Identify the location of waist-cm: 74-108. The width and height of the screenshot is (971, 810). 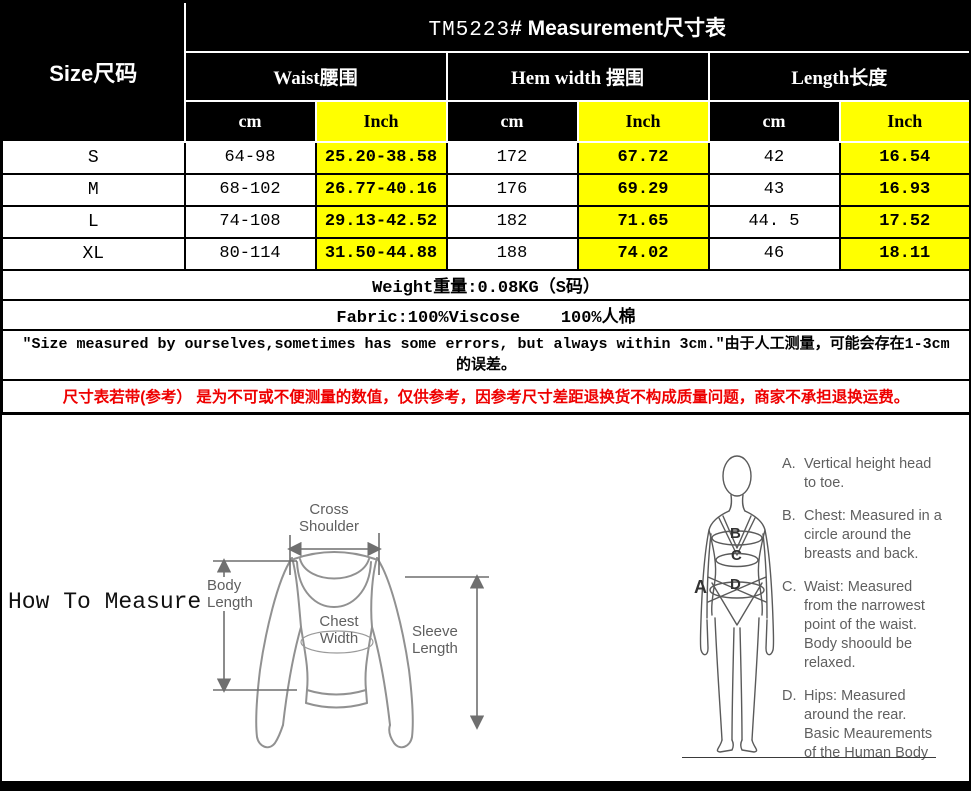
(250, 221).